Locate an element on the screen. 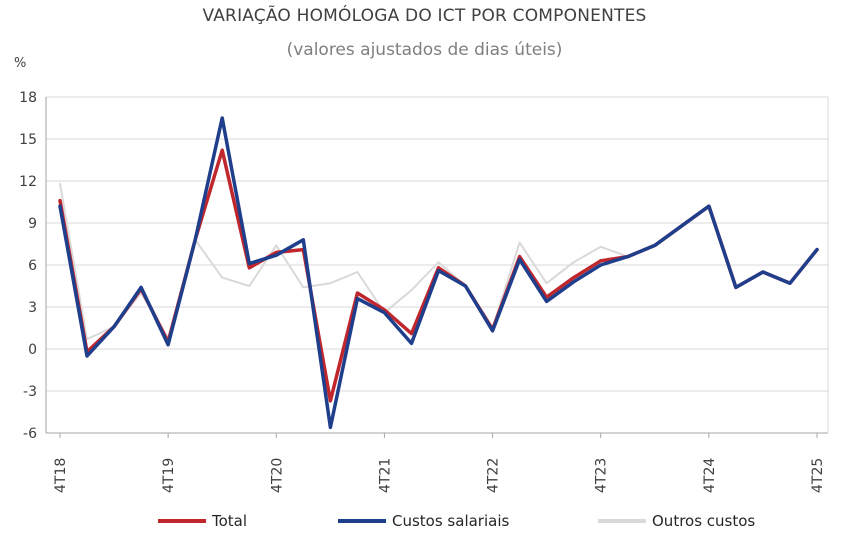  legend-swatch-custos-salariais is located at coordinates (362, 521).